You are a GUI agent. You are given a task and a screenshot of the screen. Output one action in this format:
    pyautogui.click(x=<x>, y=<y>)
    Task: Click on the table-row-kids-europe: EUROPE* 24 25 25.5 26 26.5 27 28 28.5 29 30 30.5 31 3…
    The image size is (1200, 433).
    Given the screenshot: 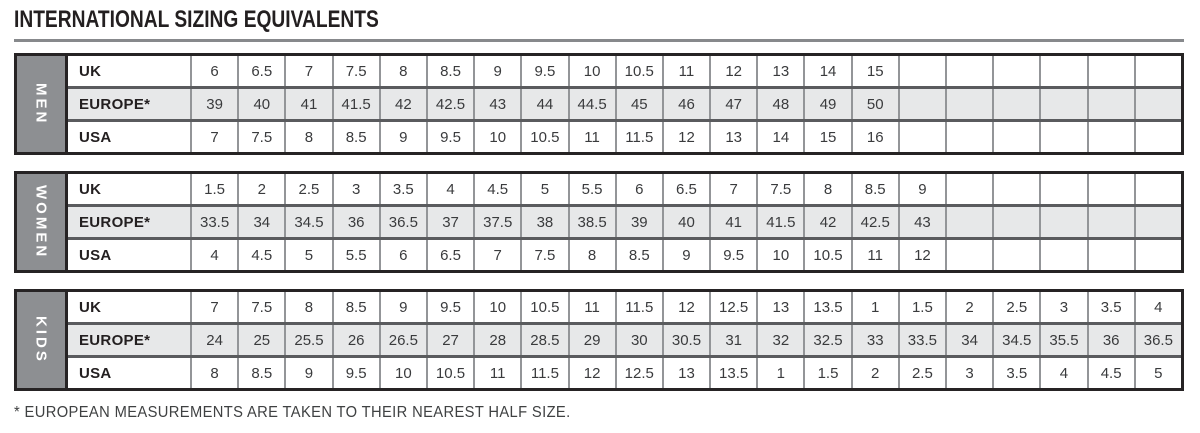 What is the action you would take?
    pyautogui.click(x=624, y=338)
    